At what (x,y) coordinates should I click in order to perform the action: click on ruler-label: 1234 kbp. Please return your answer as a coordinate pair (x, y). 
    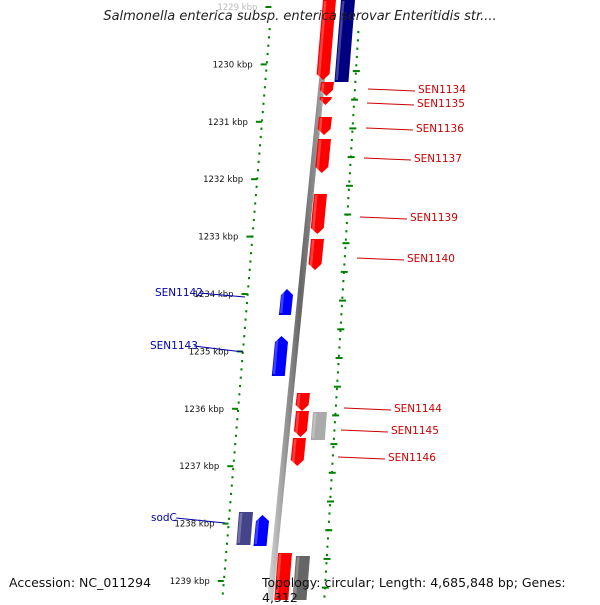
    Looking at the image, I should click on (214, 295).